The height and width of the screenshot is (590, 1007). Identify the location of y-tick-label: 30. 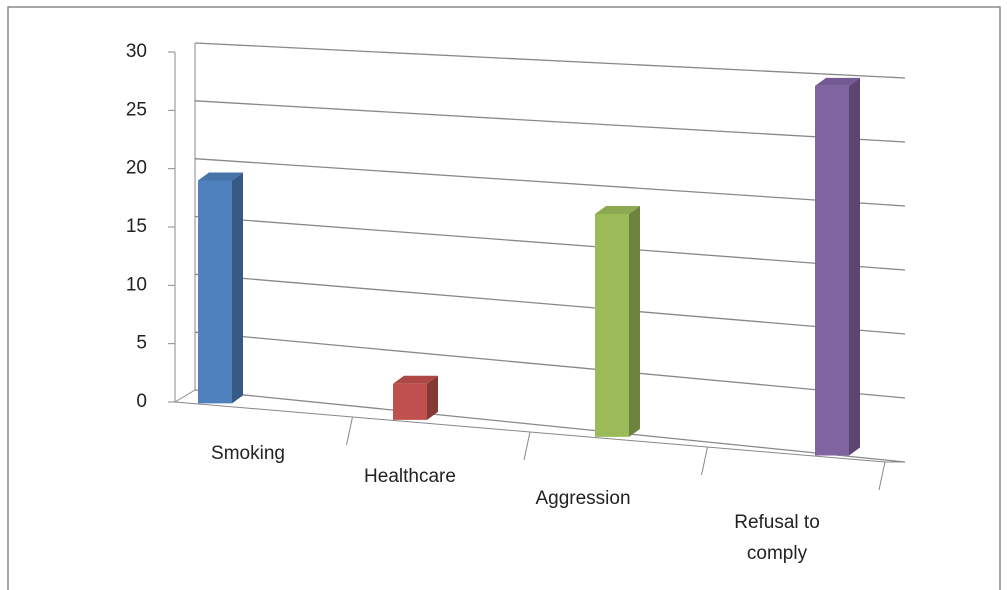
(136, 51).